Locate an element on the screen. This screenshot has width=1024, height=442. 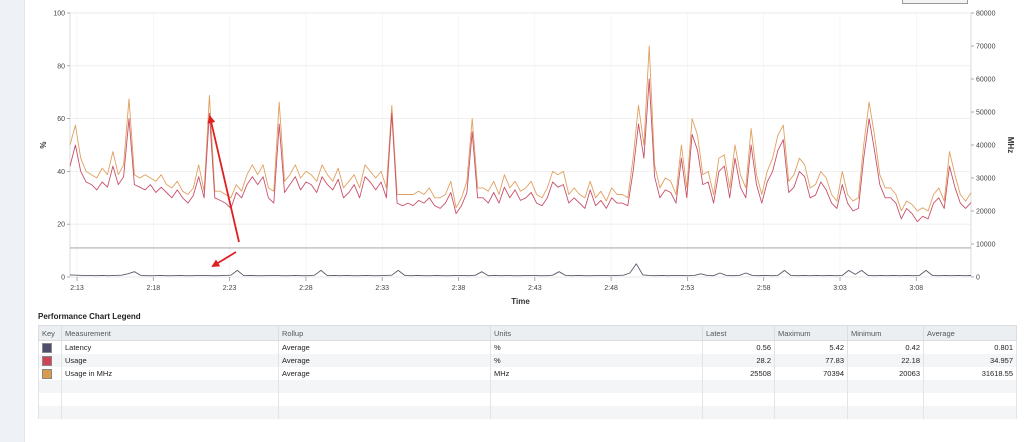
legend-header-latest: Latest is located at coordinates (738, 333).